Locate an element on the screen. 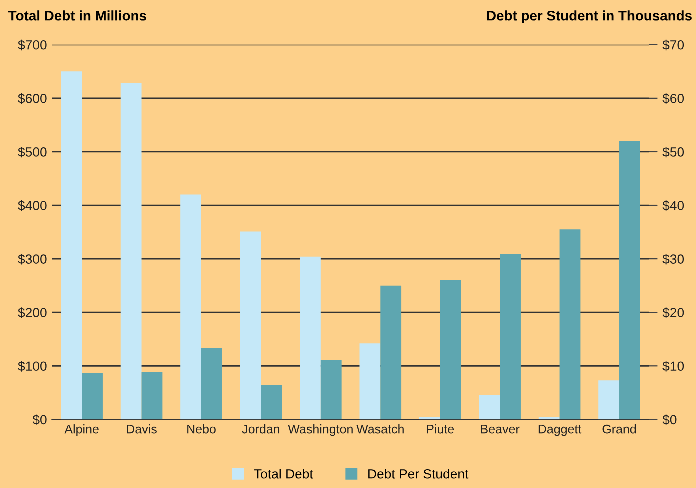  x-tick-label: Wasatch is located at coordinates (380, 429).